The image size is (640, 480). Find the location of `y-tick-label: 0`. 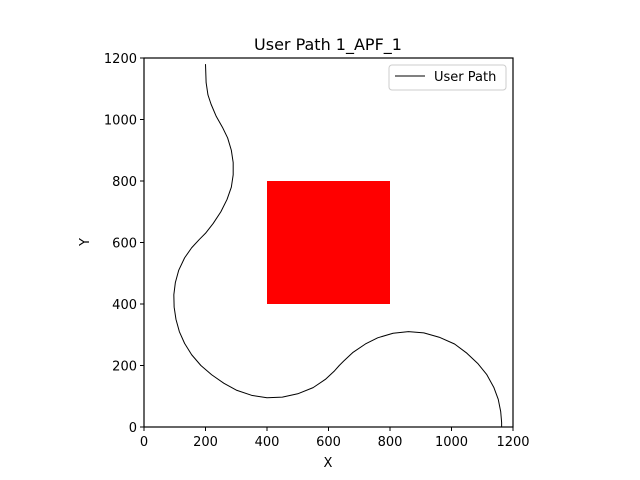

y-tick-label: 0 is located at coordinates (133, 428).